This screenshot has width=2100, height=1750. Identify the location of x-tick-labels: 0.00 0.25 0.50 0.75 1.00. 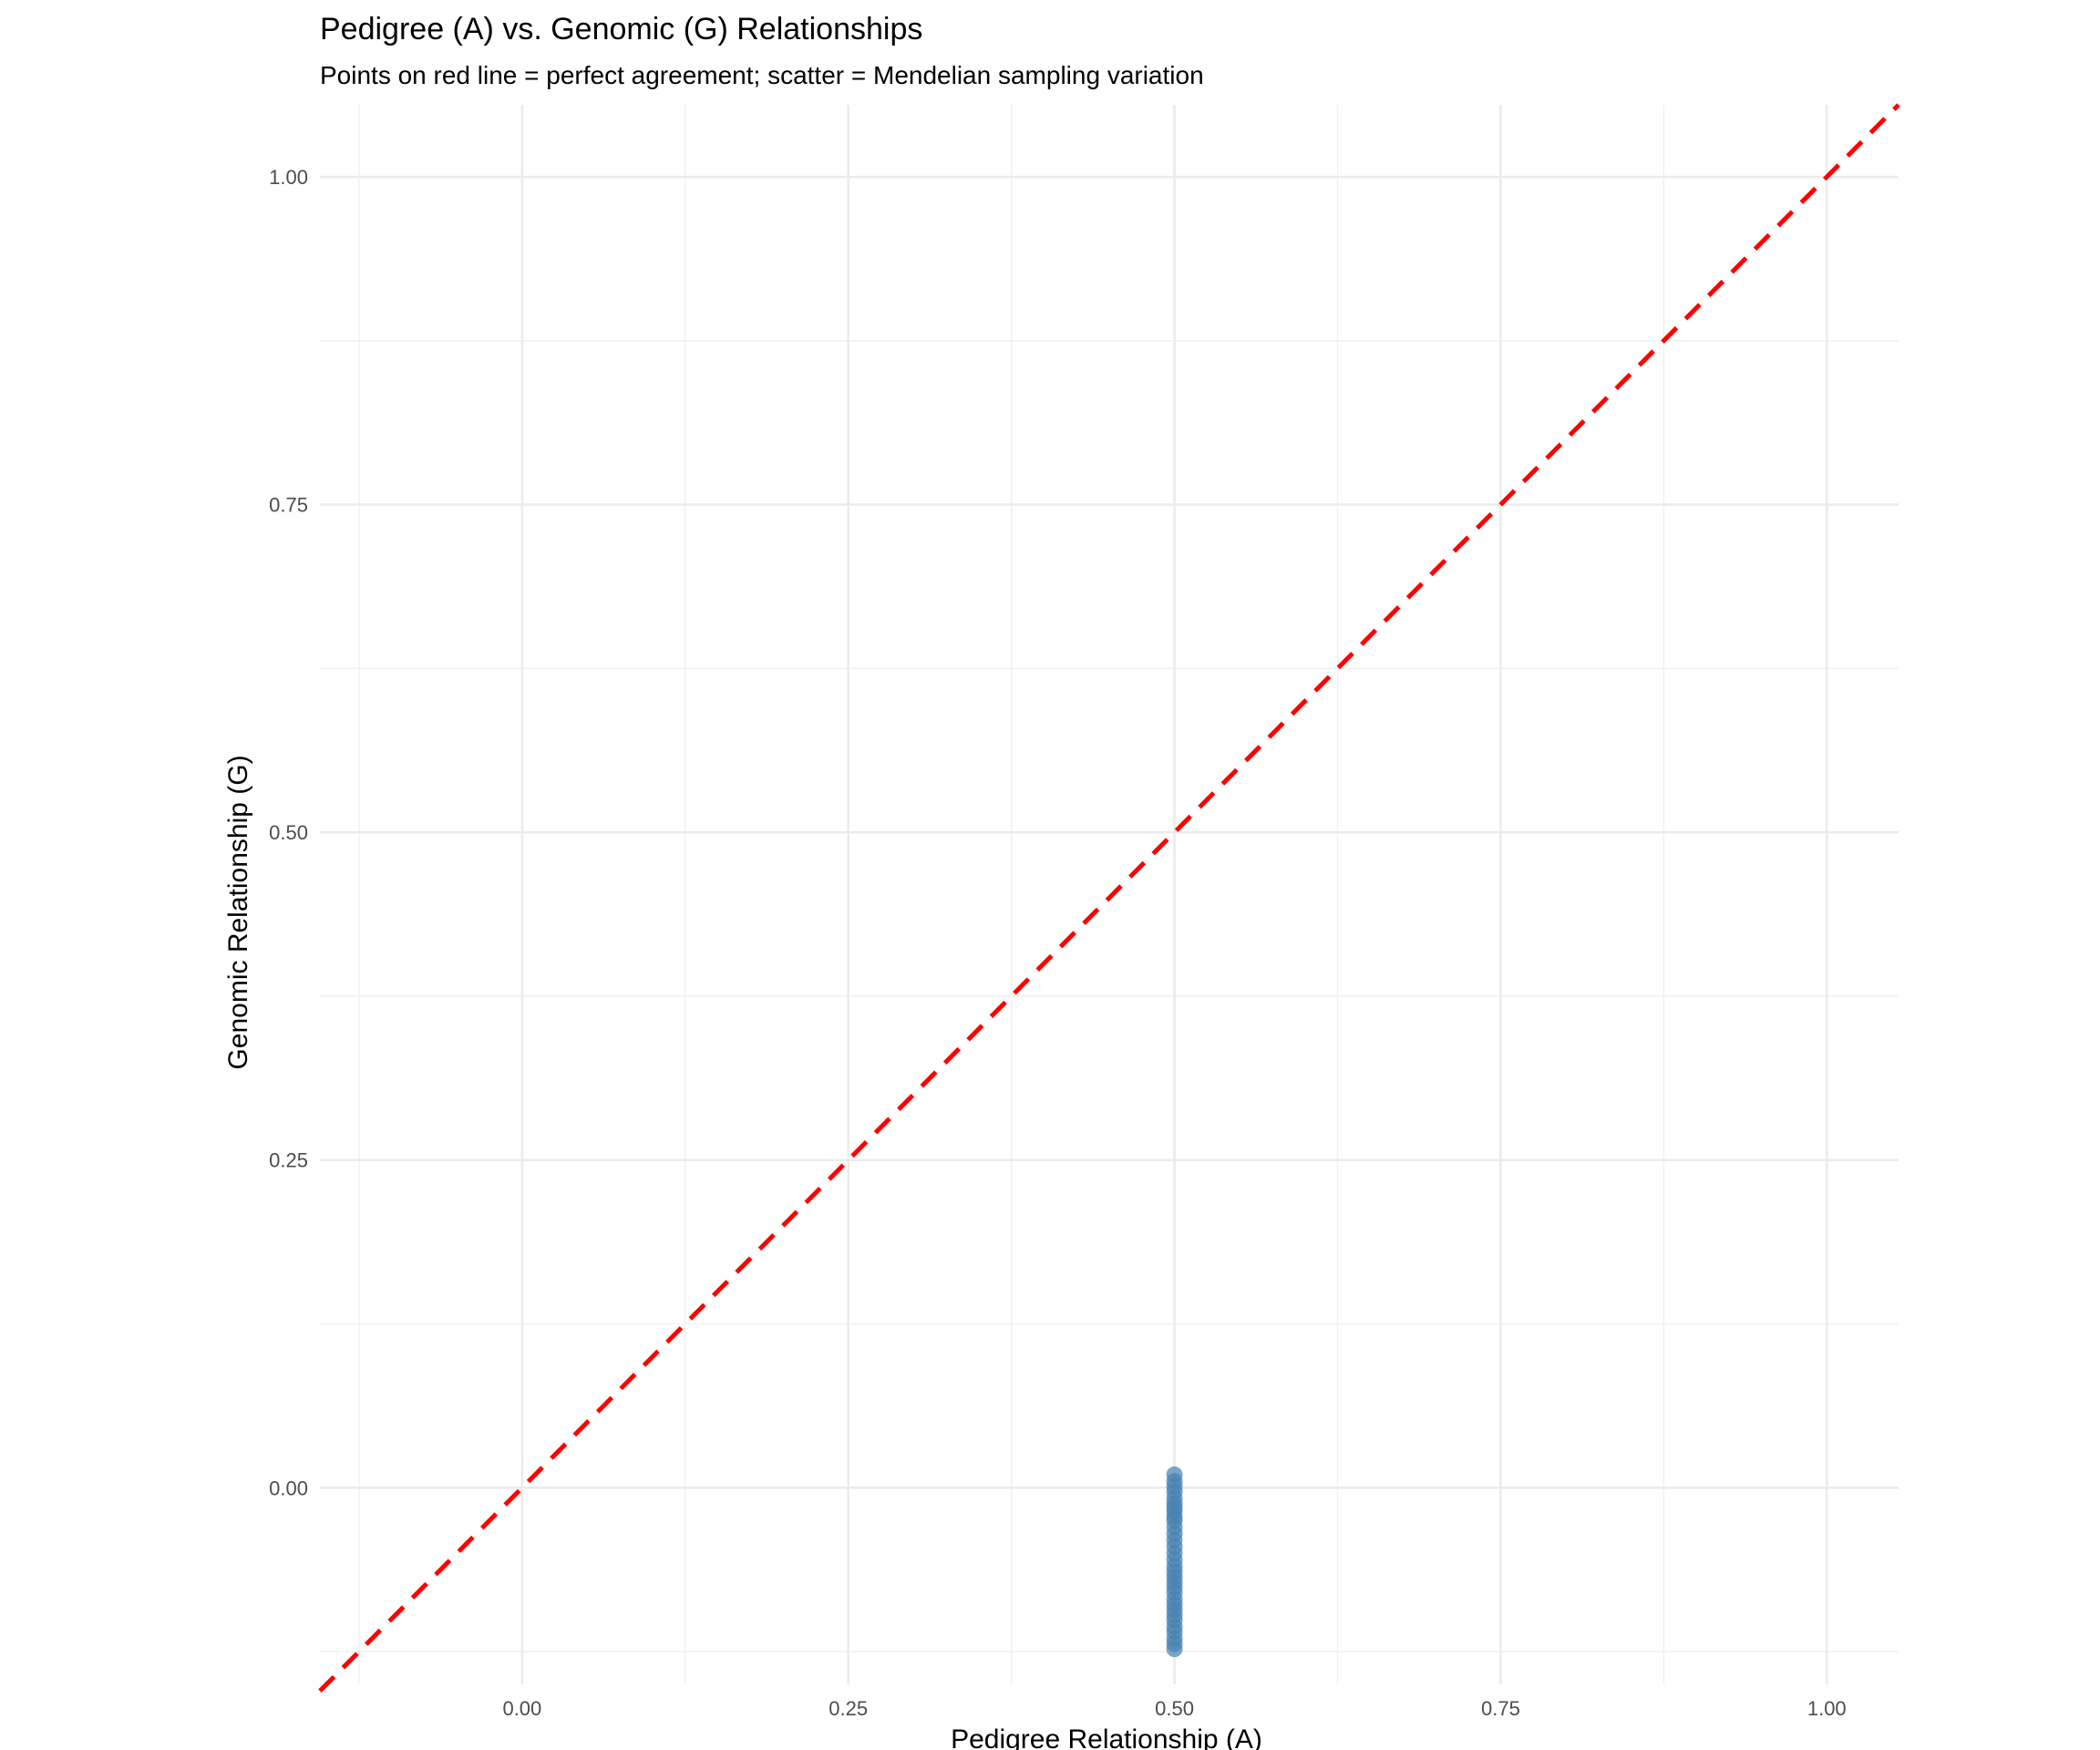
(1174, 1709).